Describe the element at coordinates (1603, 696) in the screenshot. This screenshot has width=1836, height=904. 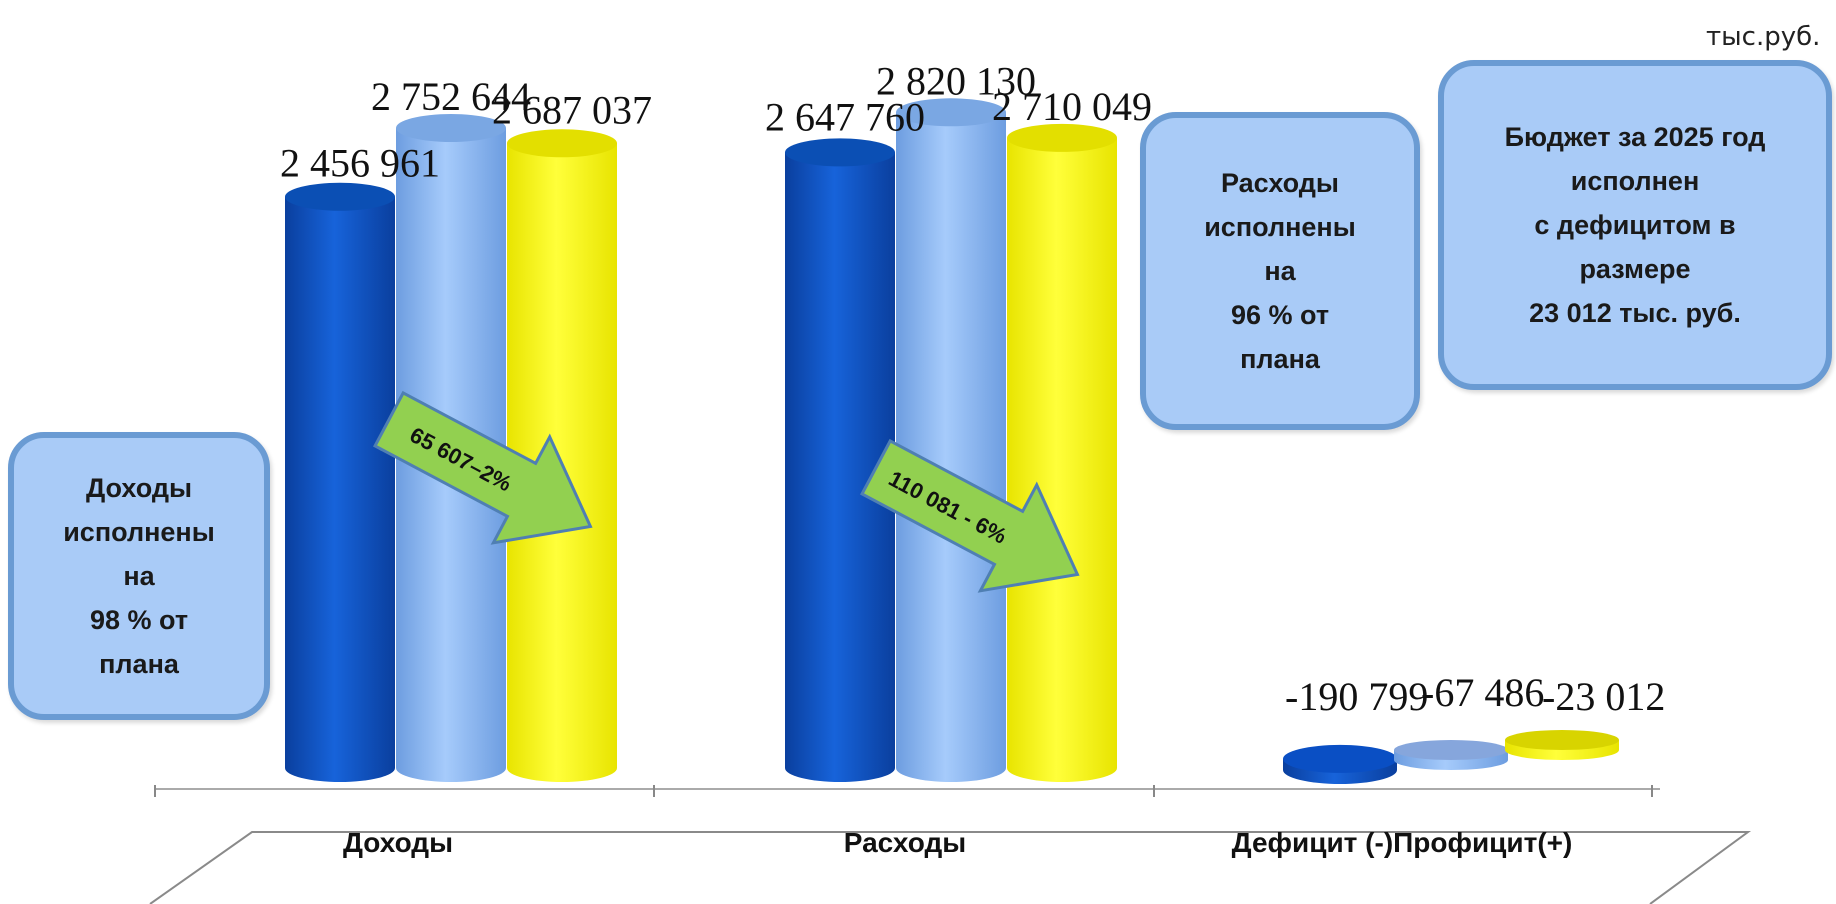
I see `data-label: -23 012` at that location.